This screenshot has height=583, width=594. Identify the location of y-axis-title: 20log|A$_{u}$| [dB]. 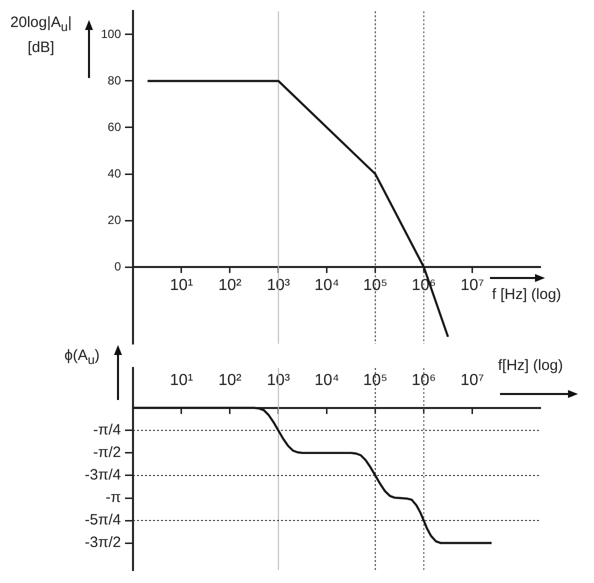
(41, 35).